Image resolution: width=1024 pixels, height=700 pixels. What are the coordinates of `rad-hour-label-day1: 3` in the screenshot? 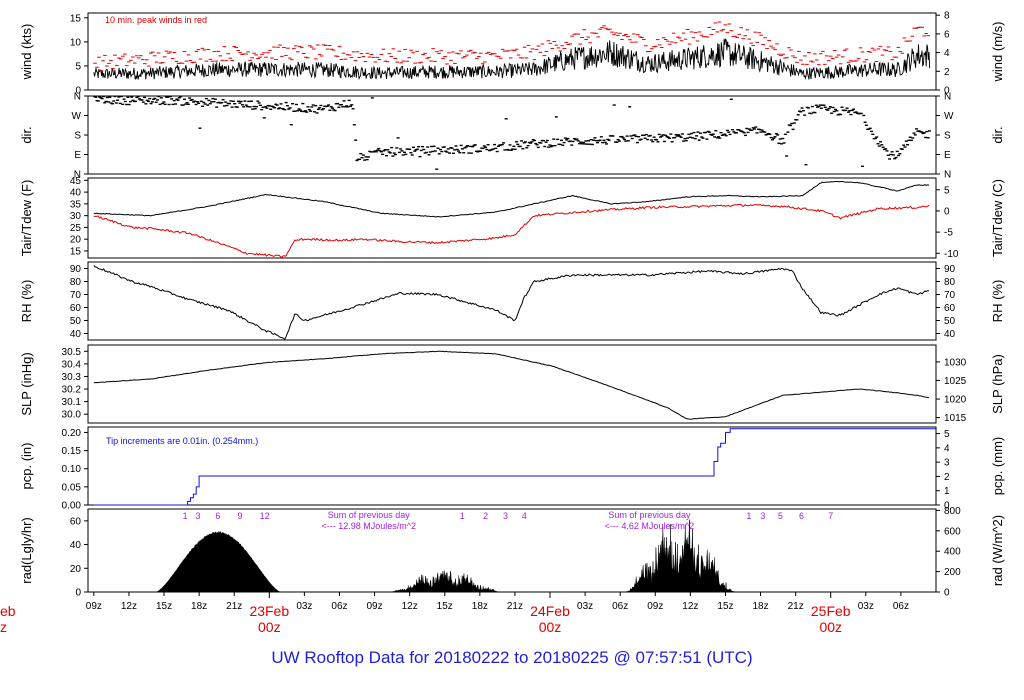 It's located at (197, 516).